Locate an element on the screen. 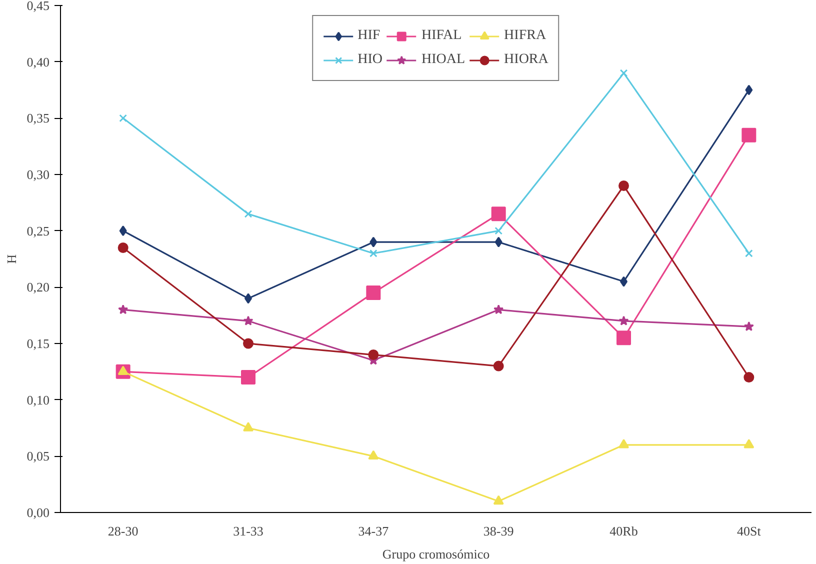 This screenshot has width=816, height=564. y-tick-label: 0,25 is located at coordinates (38, 230).